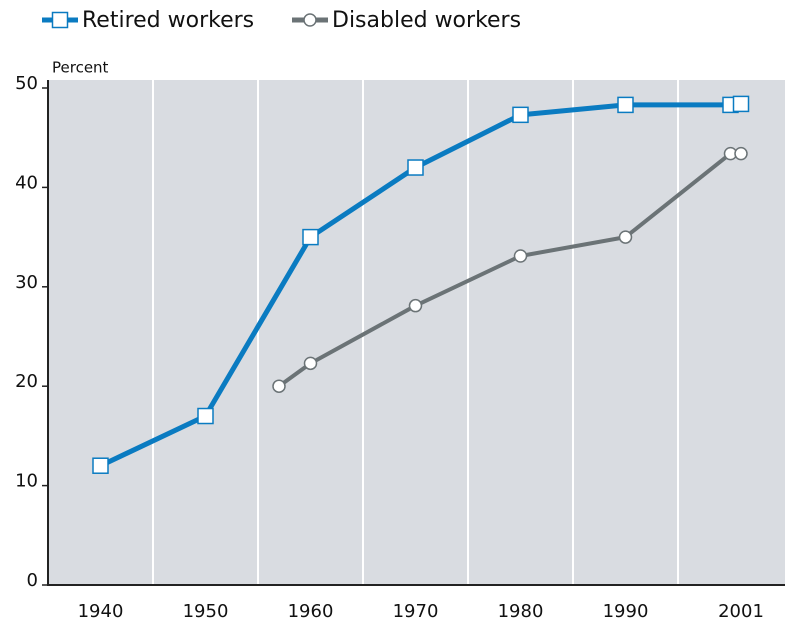 The image size is (795, 626). Describe the element at coordinates (80, 68) in the screenshot. I see `y-axis-label: Percent` at that location.